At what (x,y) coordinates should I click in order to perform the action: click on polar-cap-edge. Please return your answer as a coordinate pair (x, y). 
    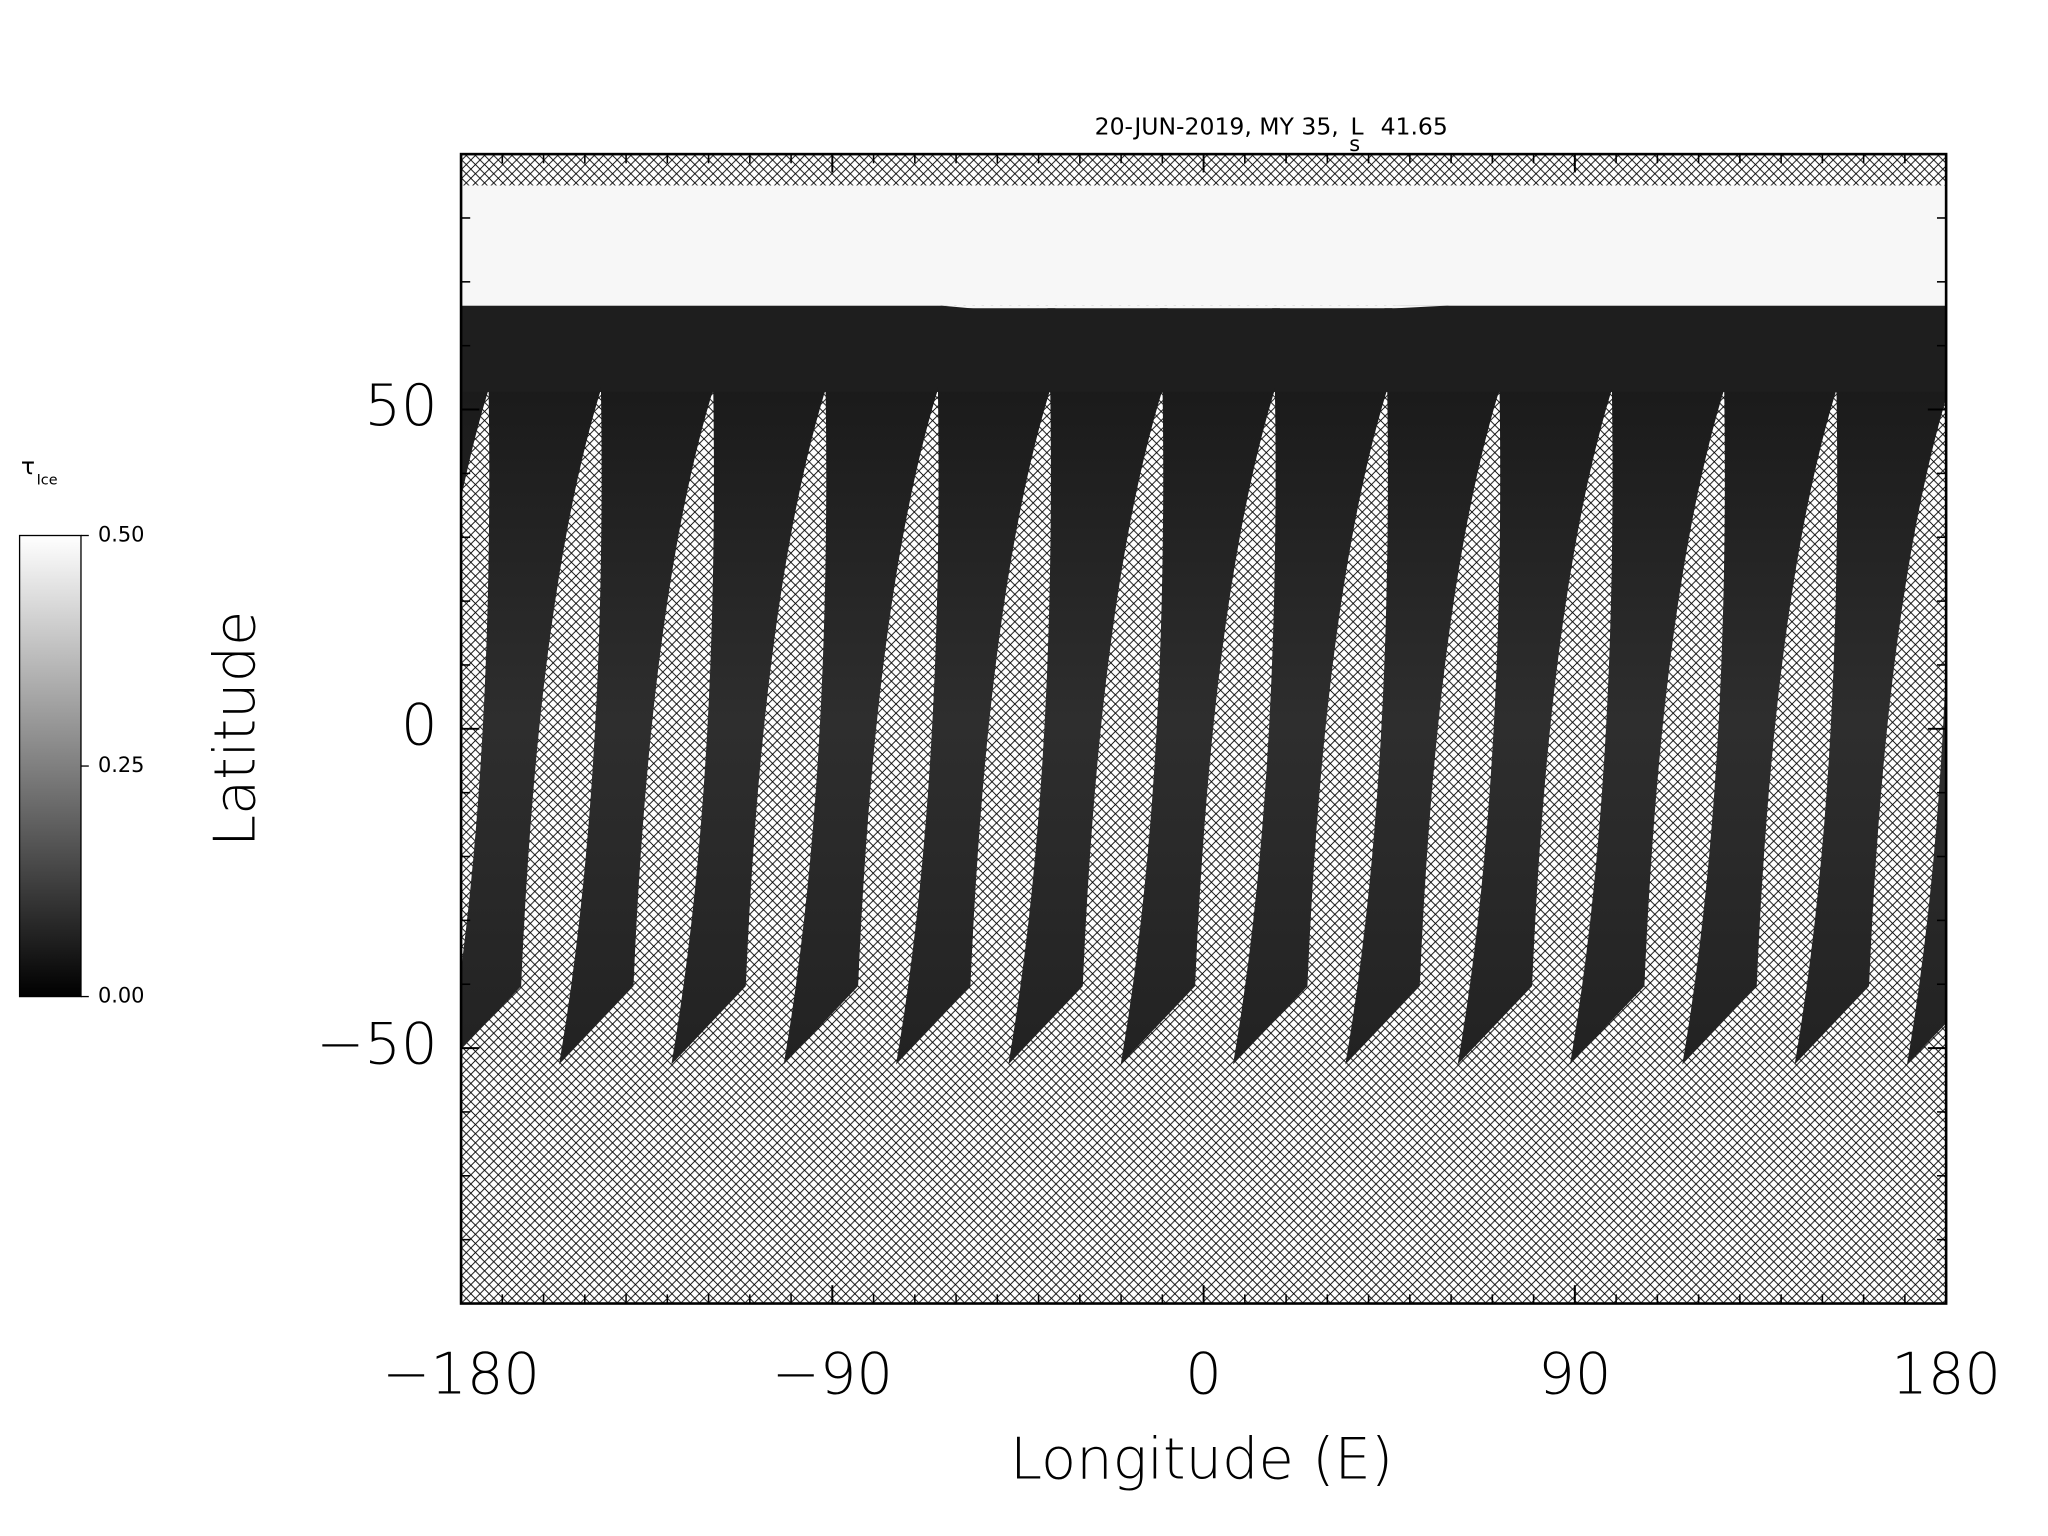
    Looking at the image, I should click on (1204, 306).